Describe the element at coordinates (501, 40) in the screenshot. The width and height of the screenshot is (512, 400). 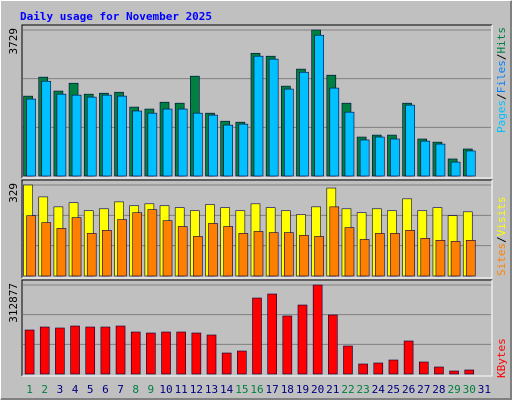
I see `legend-entry: Hits` at that location.